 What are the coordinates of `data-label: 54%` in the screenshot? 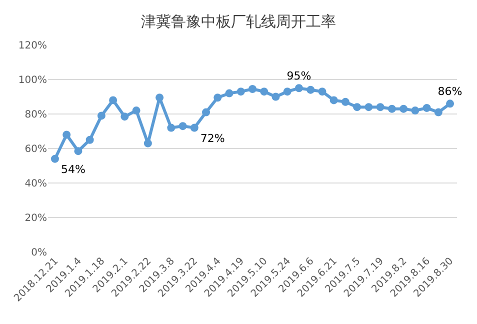 It's located at (73, 169).